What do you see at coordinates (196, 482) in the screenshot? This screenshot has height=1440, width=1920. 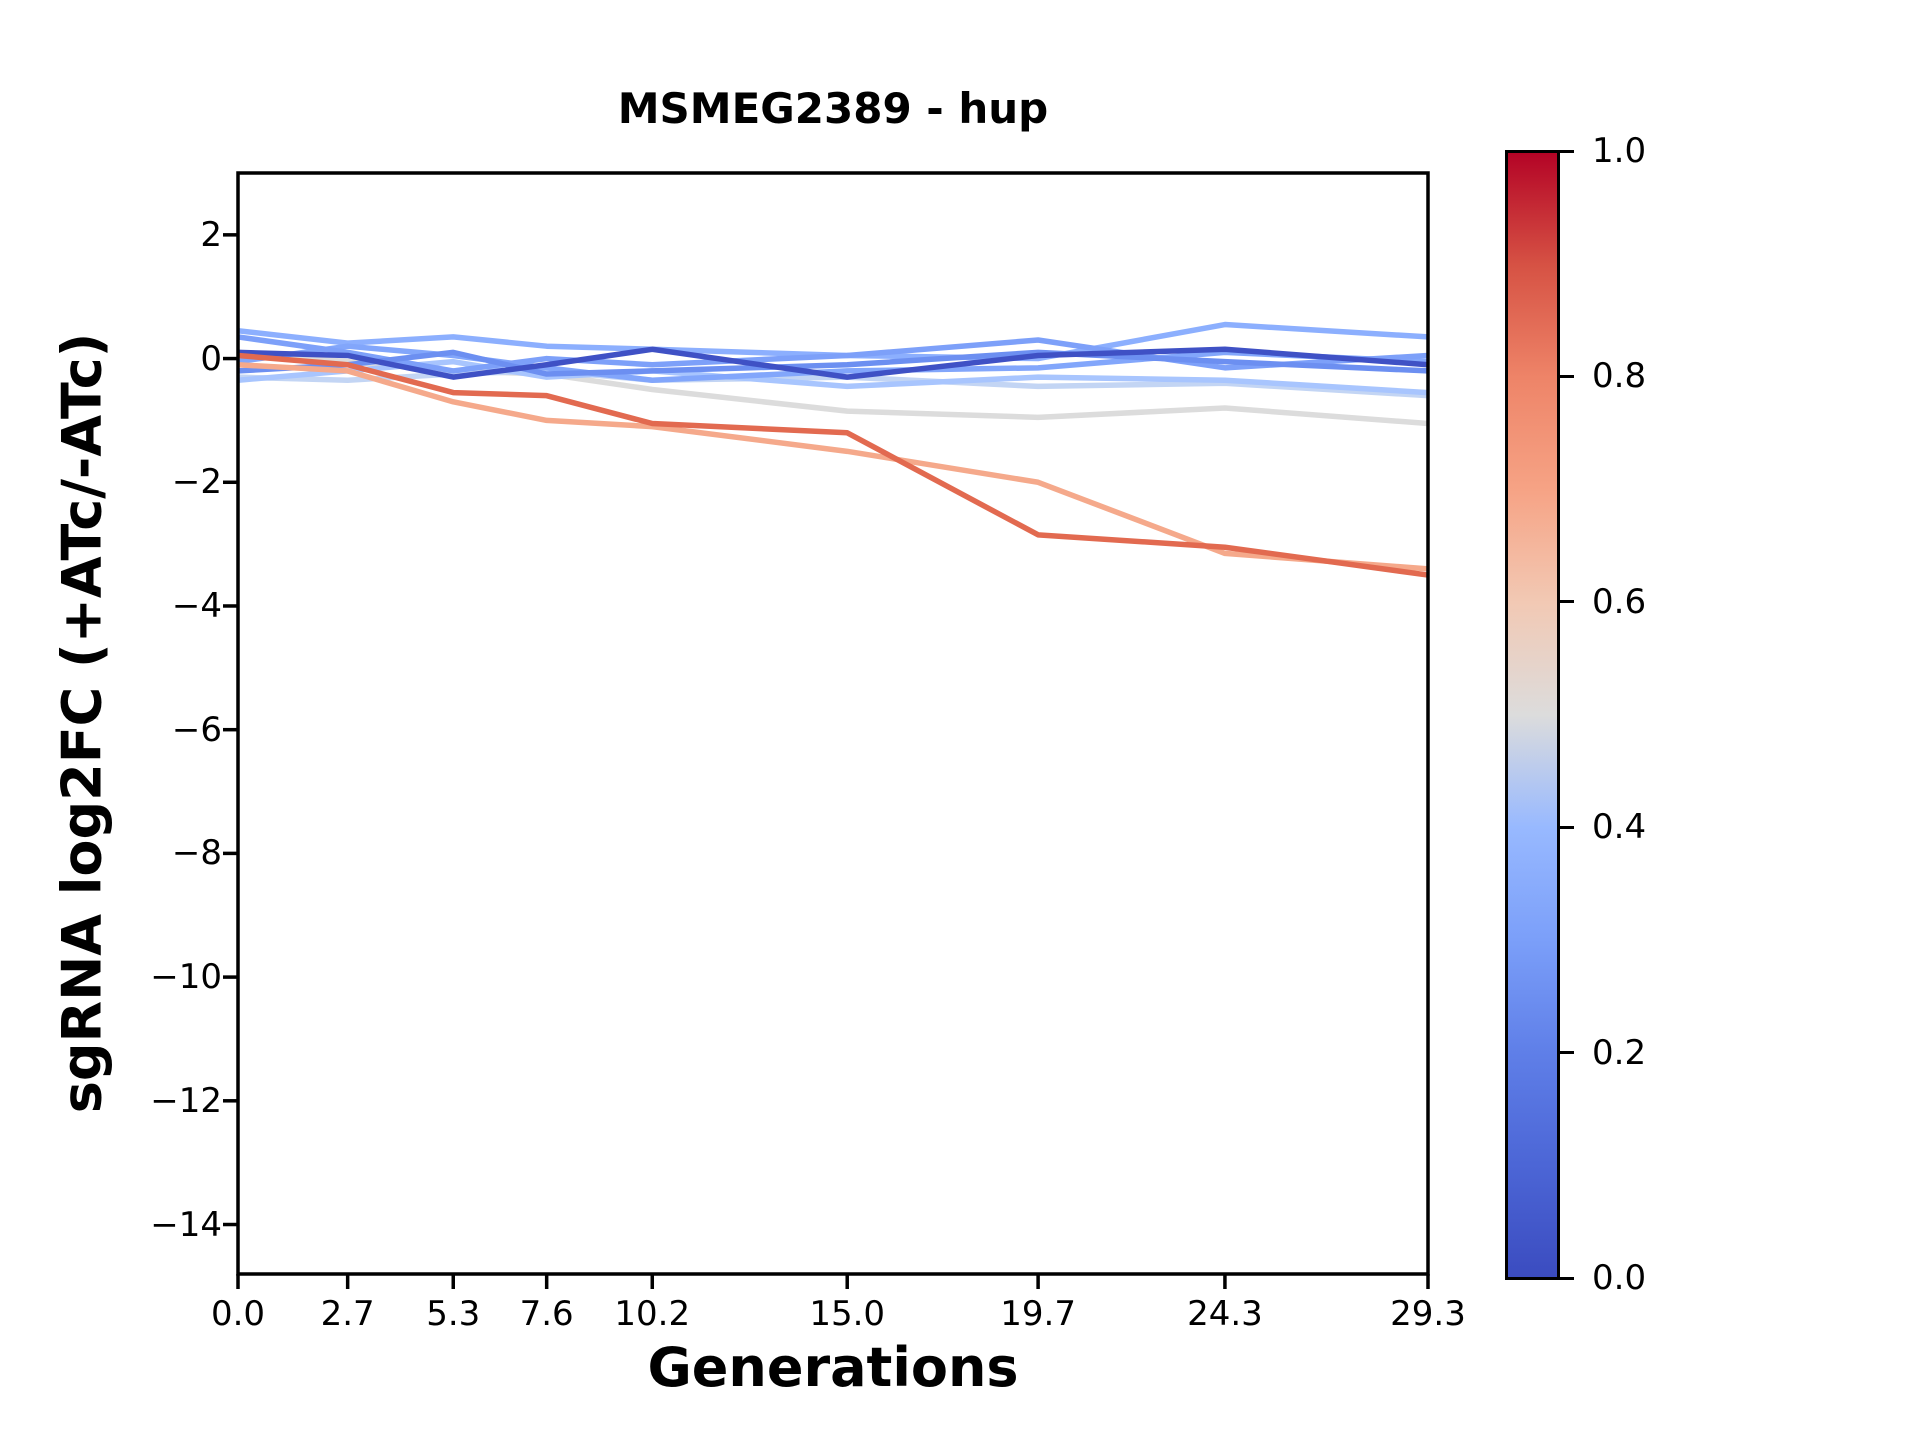 I see `y-tick-label: −2` at bounding box center [196, 482].